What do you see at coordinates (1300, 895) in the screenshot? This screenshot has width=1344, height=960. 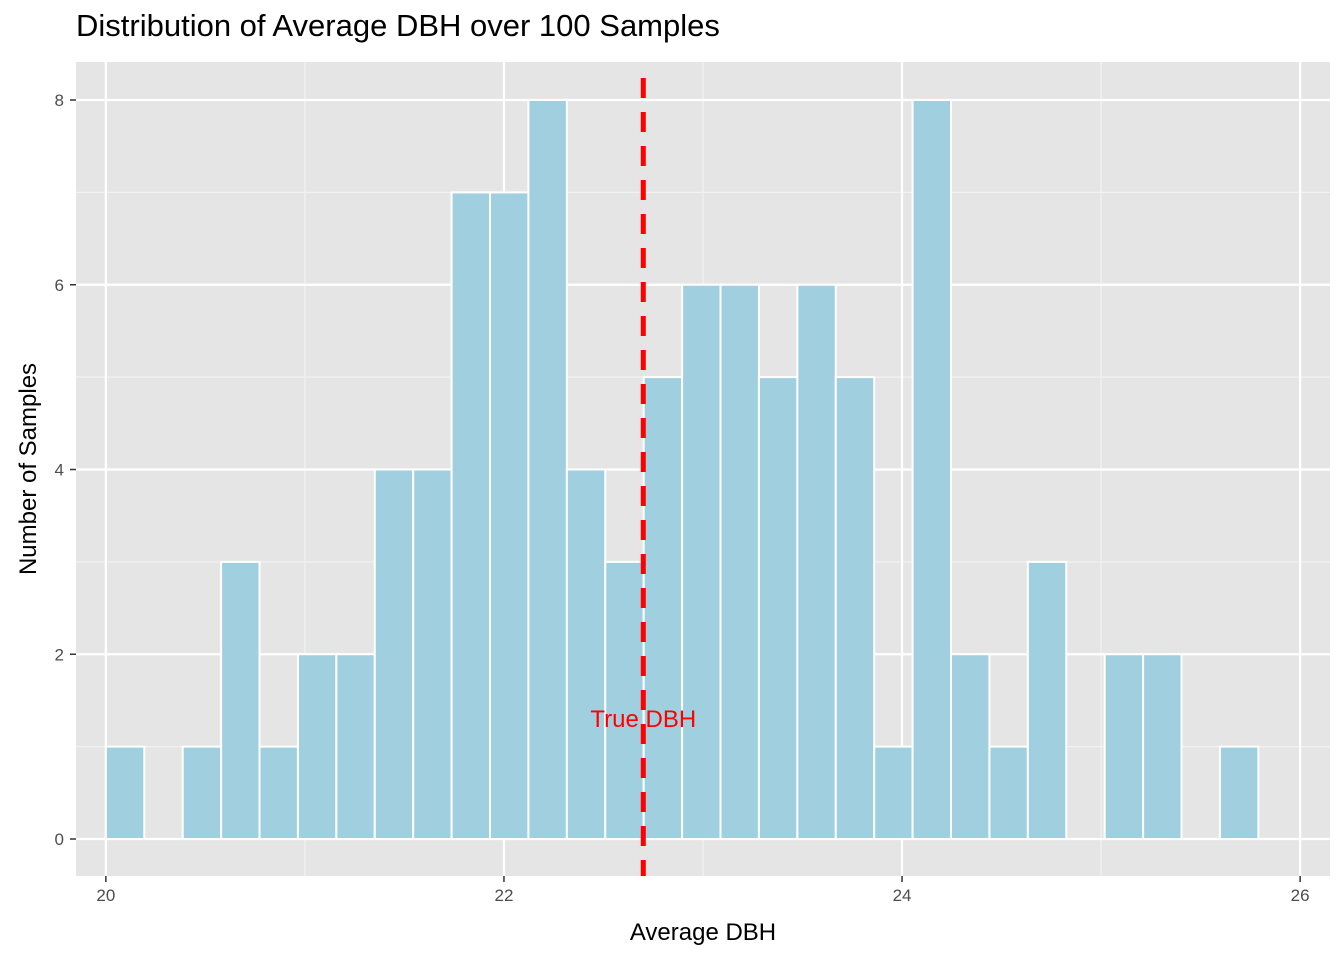 I see `x-tick-label: 26` at bounding box center [1300, 895].